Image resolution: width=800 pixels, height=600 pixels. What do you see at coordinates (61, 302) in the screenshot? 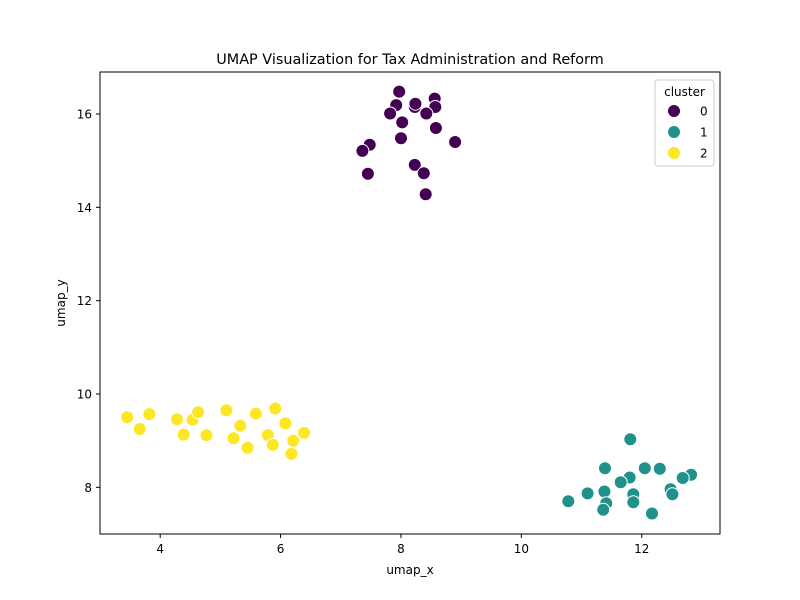
I see `y-axis-label: umap_y` at bounding box center [61, 302].